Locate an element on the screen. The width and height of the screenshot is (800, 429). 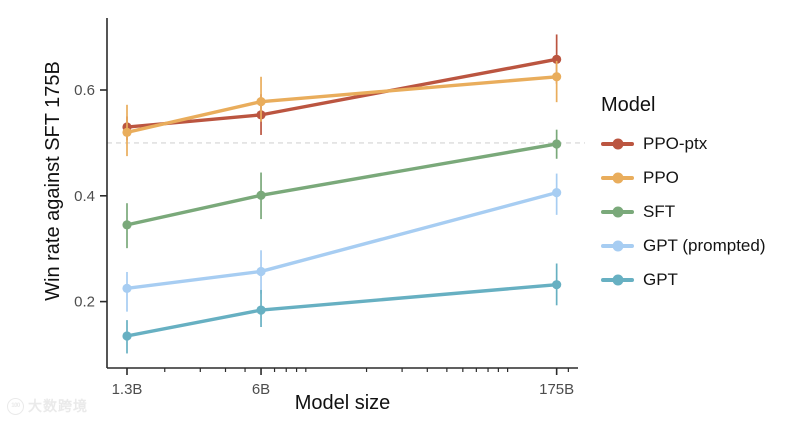
legend-label: PPO is located at coordinates (661, 177).